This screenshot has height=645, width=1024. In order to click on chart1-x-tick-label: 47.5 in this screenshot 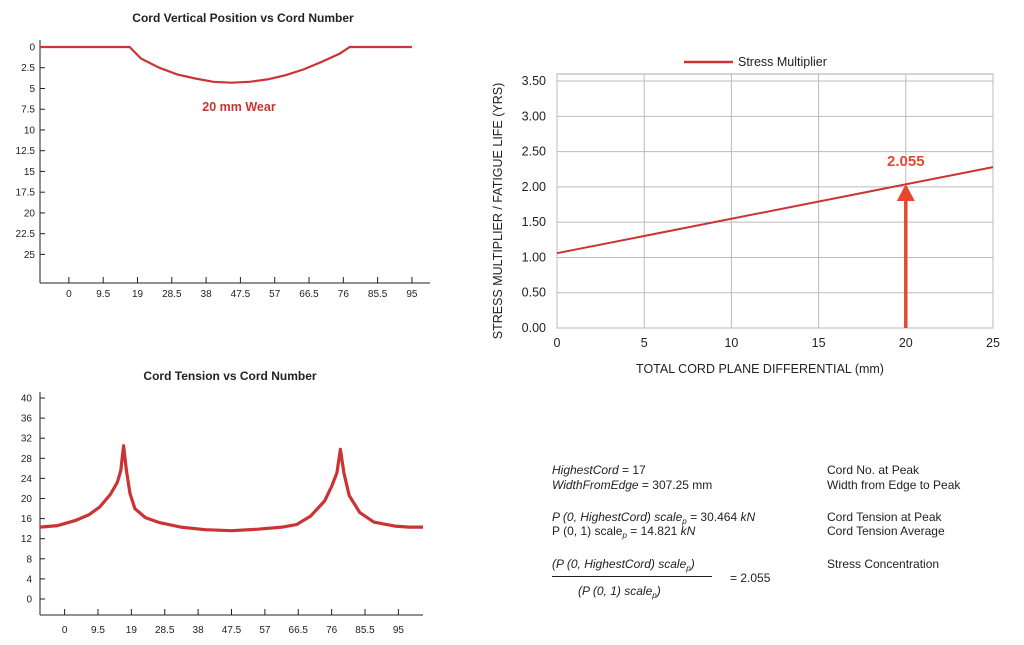, I will do `click(241, 294)`.